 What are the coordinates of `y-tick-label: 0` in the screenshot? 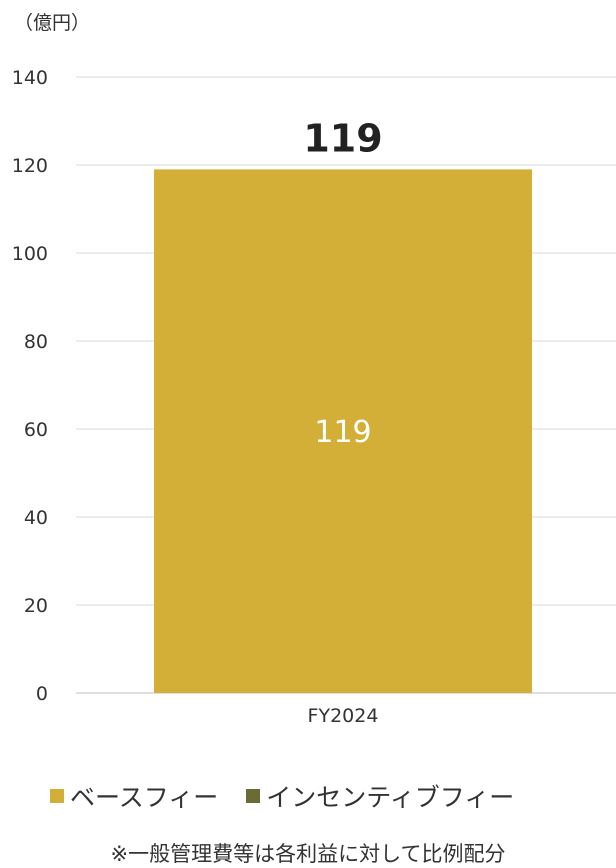 It's located at (42, 694).